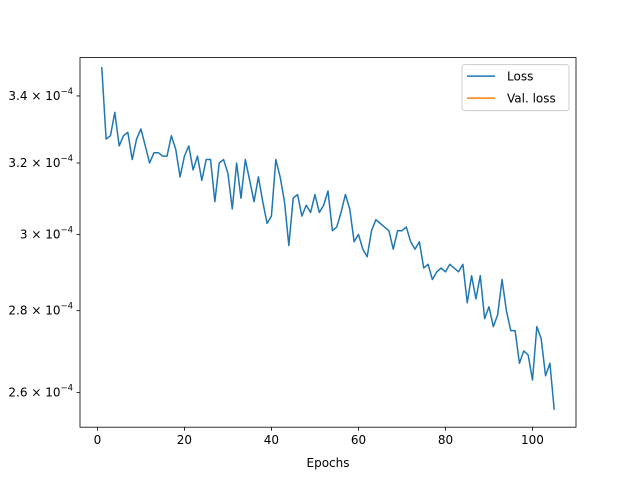  I want to click on x-tick-label: 0, so click(98, 440).